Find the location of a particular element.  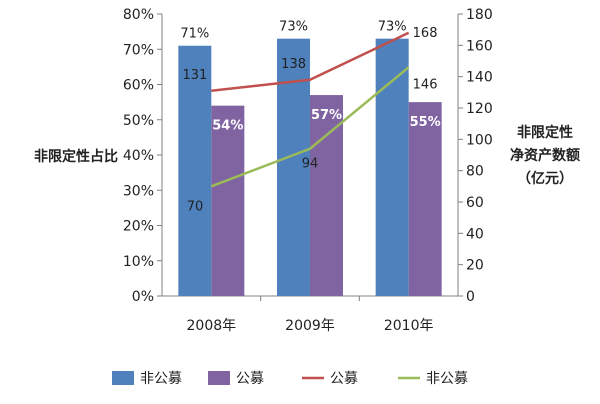

left-axis-tick-label: 10% is located at coordinates (138, 262).